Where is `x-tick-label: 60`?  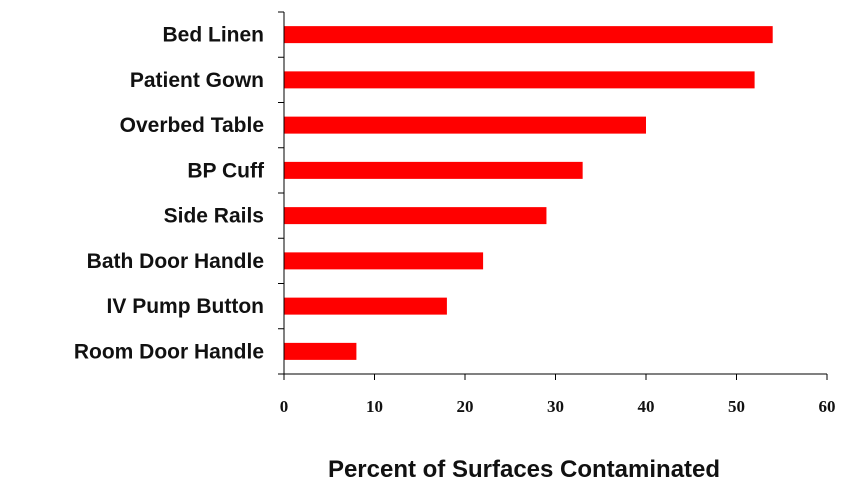 x-tick-label: 60 is located at coordinates (827, 406).